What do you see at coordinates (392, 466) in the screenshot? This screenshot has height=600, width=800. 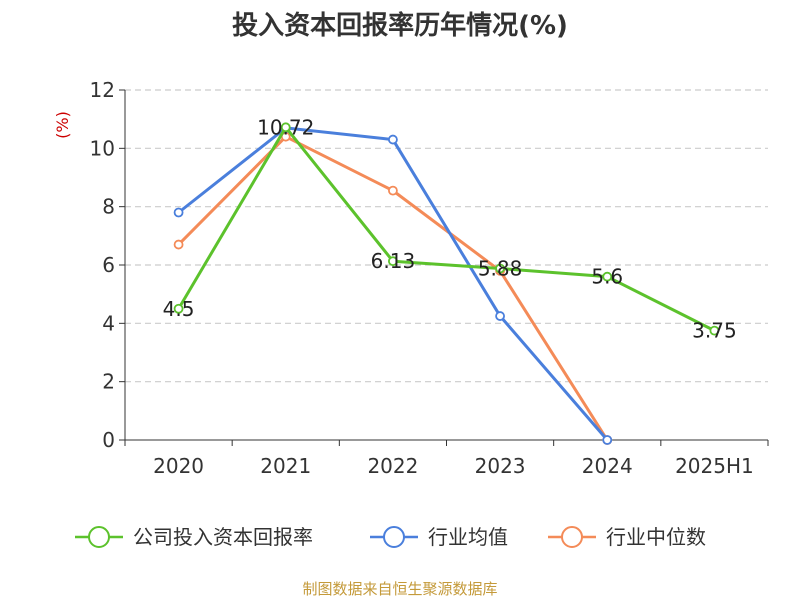 I see `x-tick-label: 2022` at bounding box center [392, 466].